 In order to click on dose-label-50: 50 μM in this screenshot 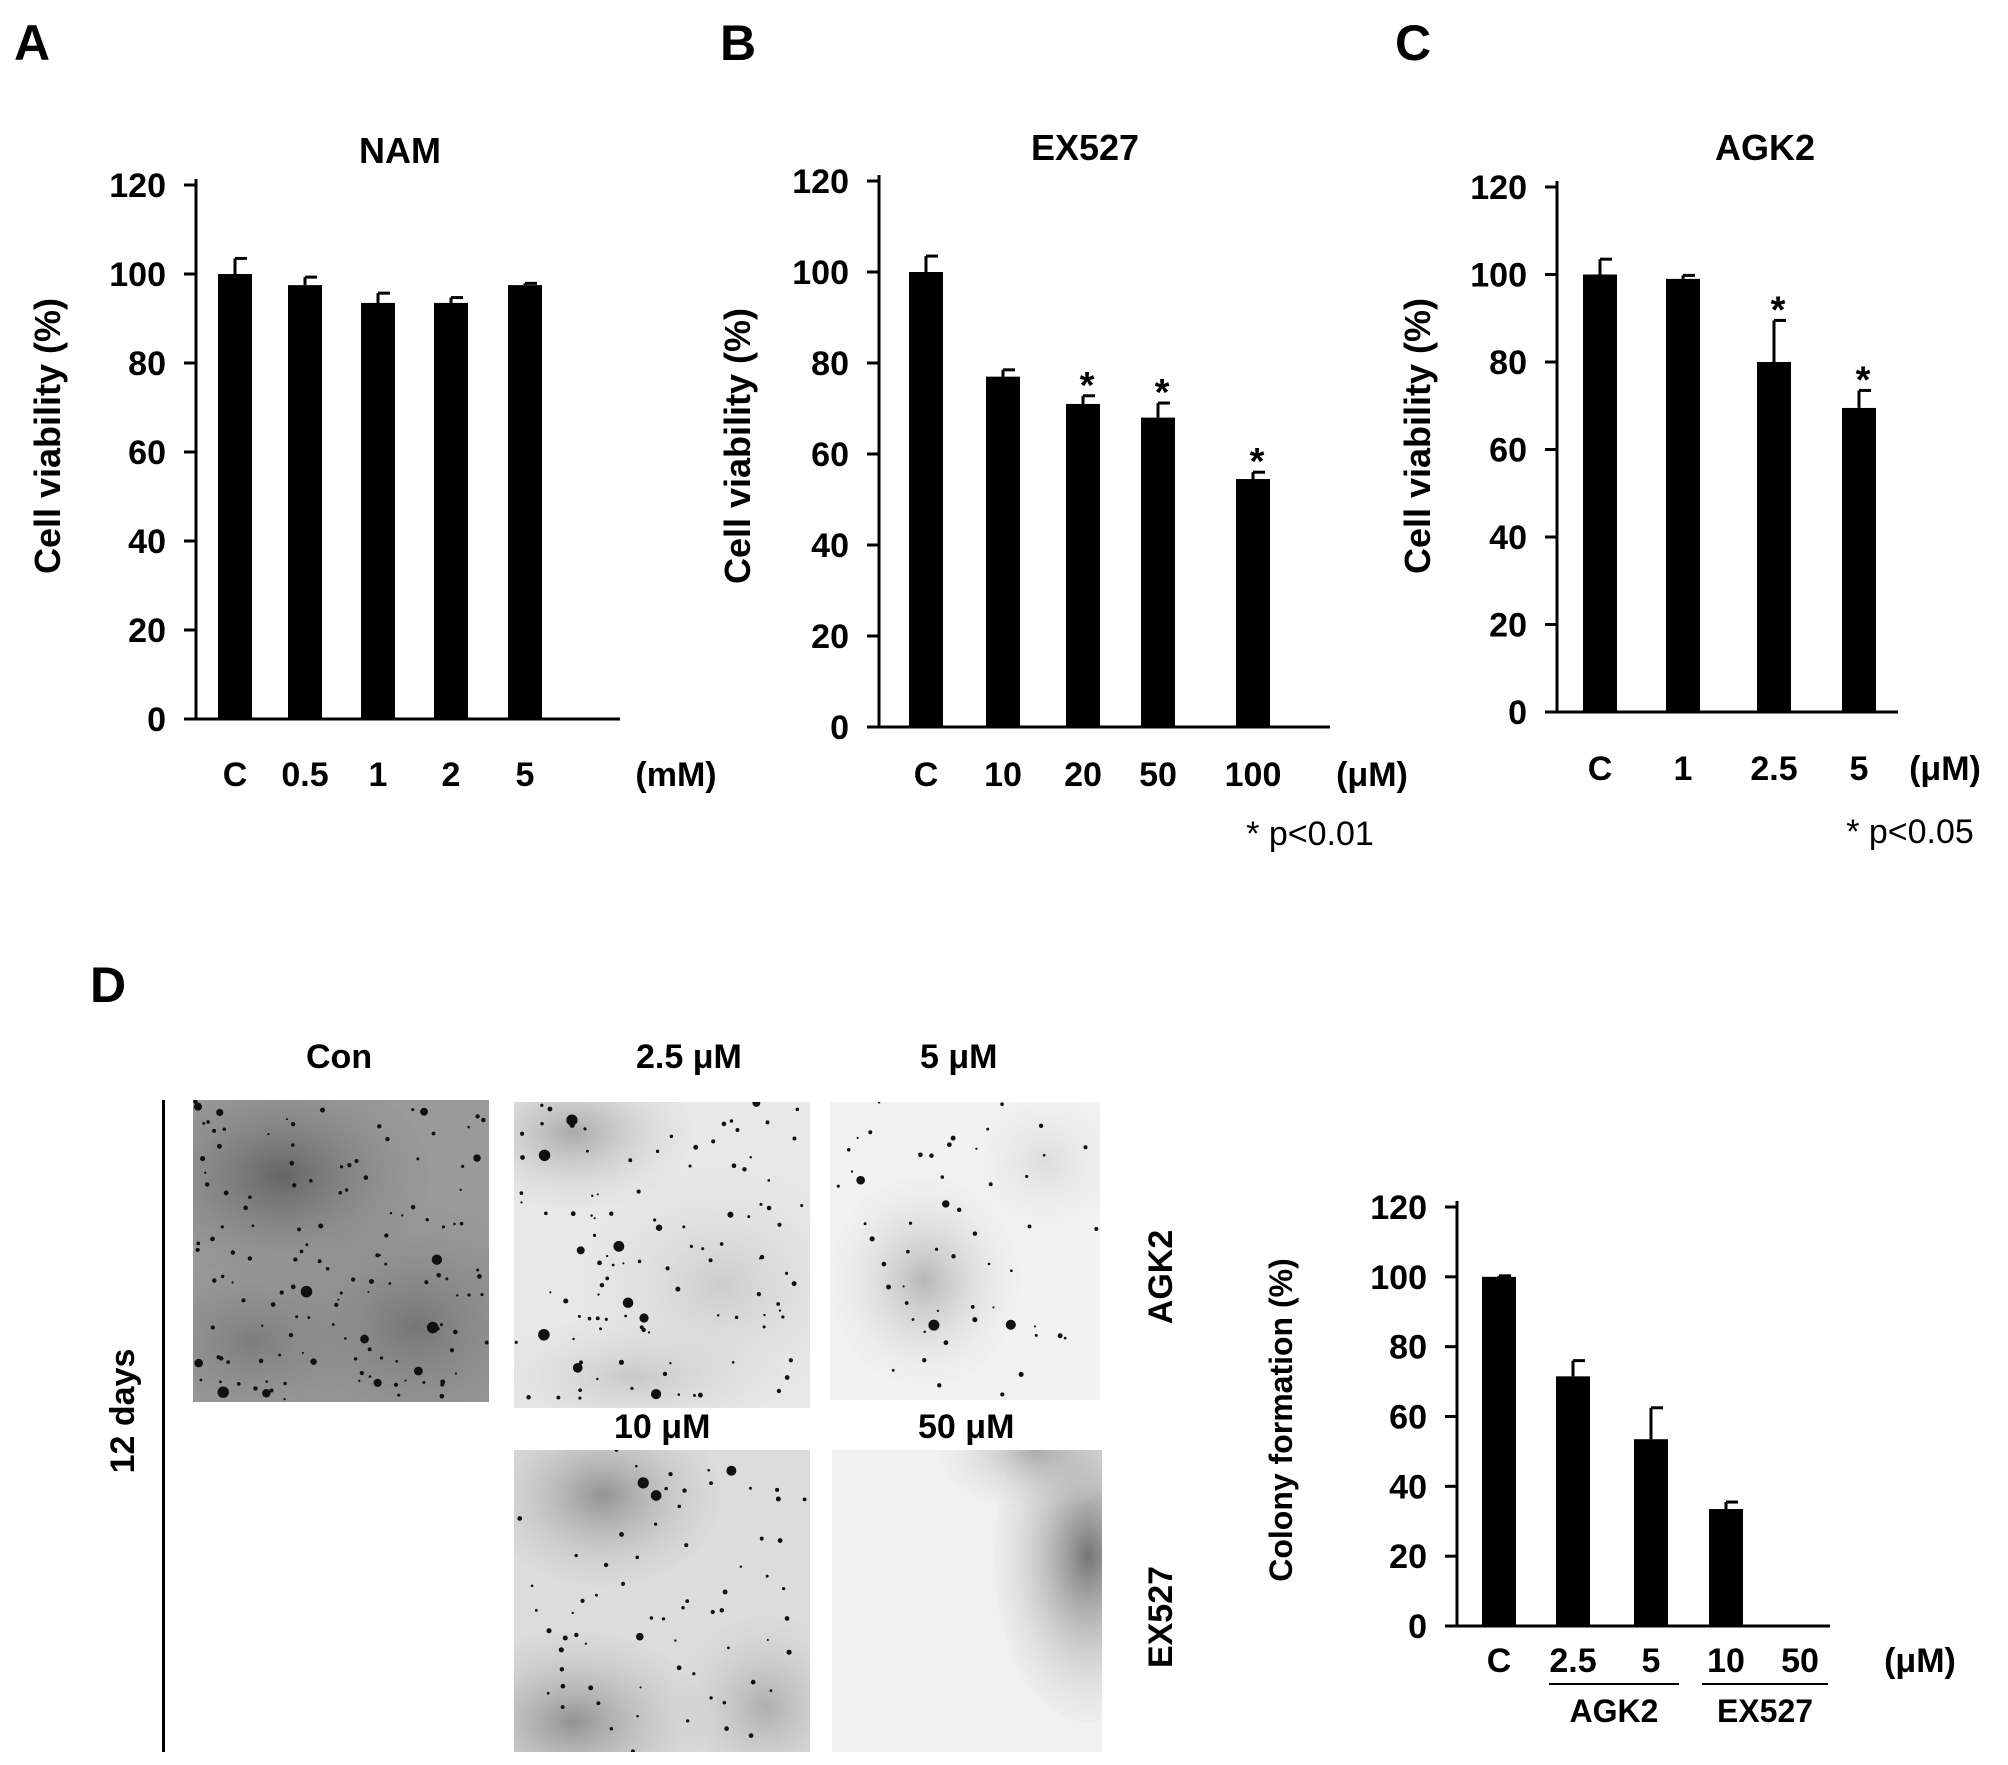, I will do `click(966, 1427)`.